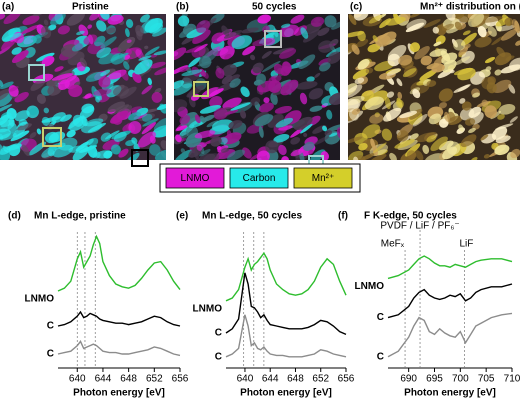 Image resolution: width=520 pixels, height=400 pixels. What do you see at coordinates (408, 379) in the screenshot?
I see `x-tick-label: 690` at bounding box center [408, 379].